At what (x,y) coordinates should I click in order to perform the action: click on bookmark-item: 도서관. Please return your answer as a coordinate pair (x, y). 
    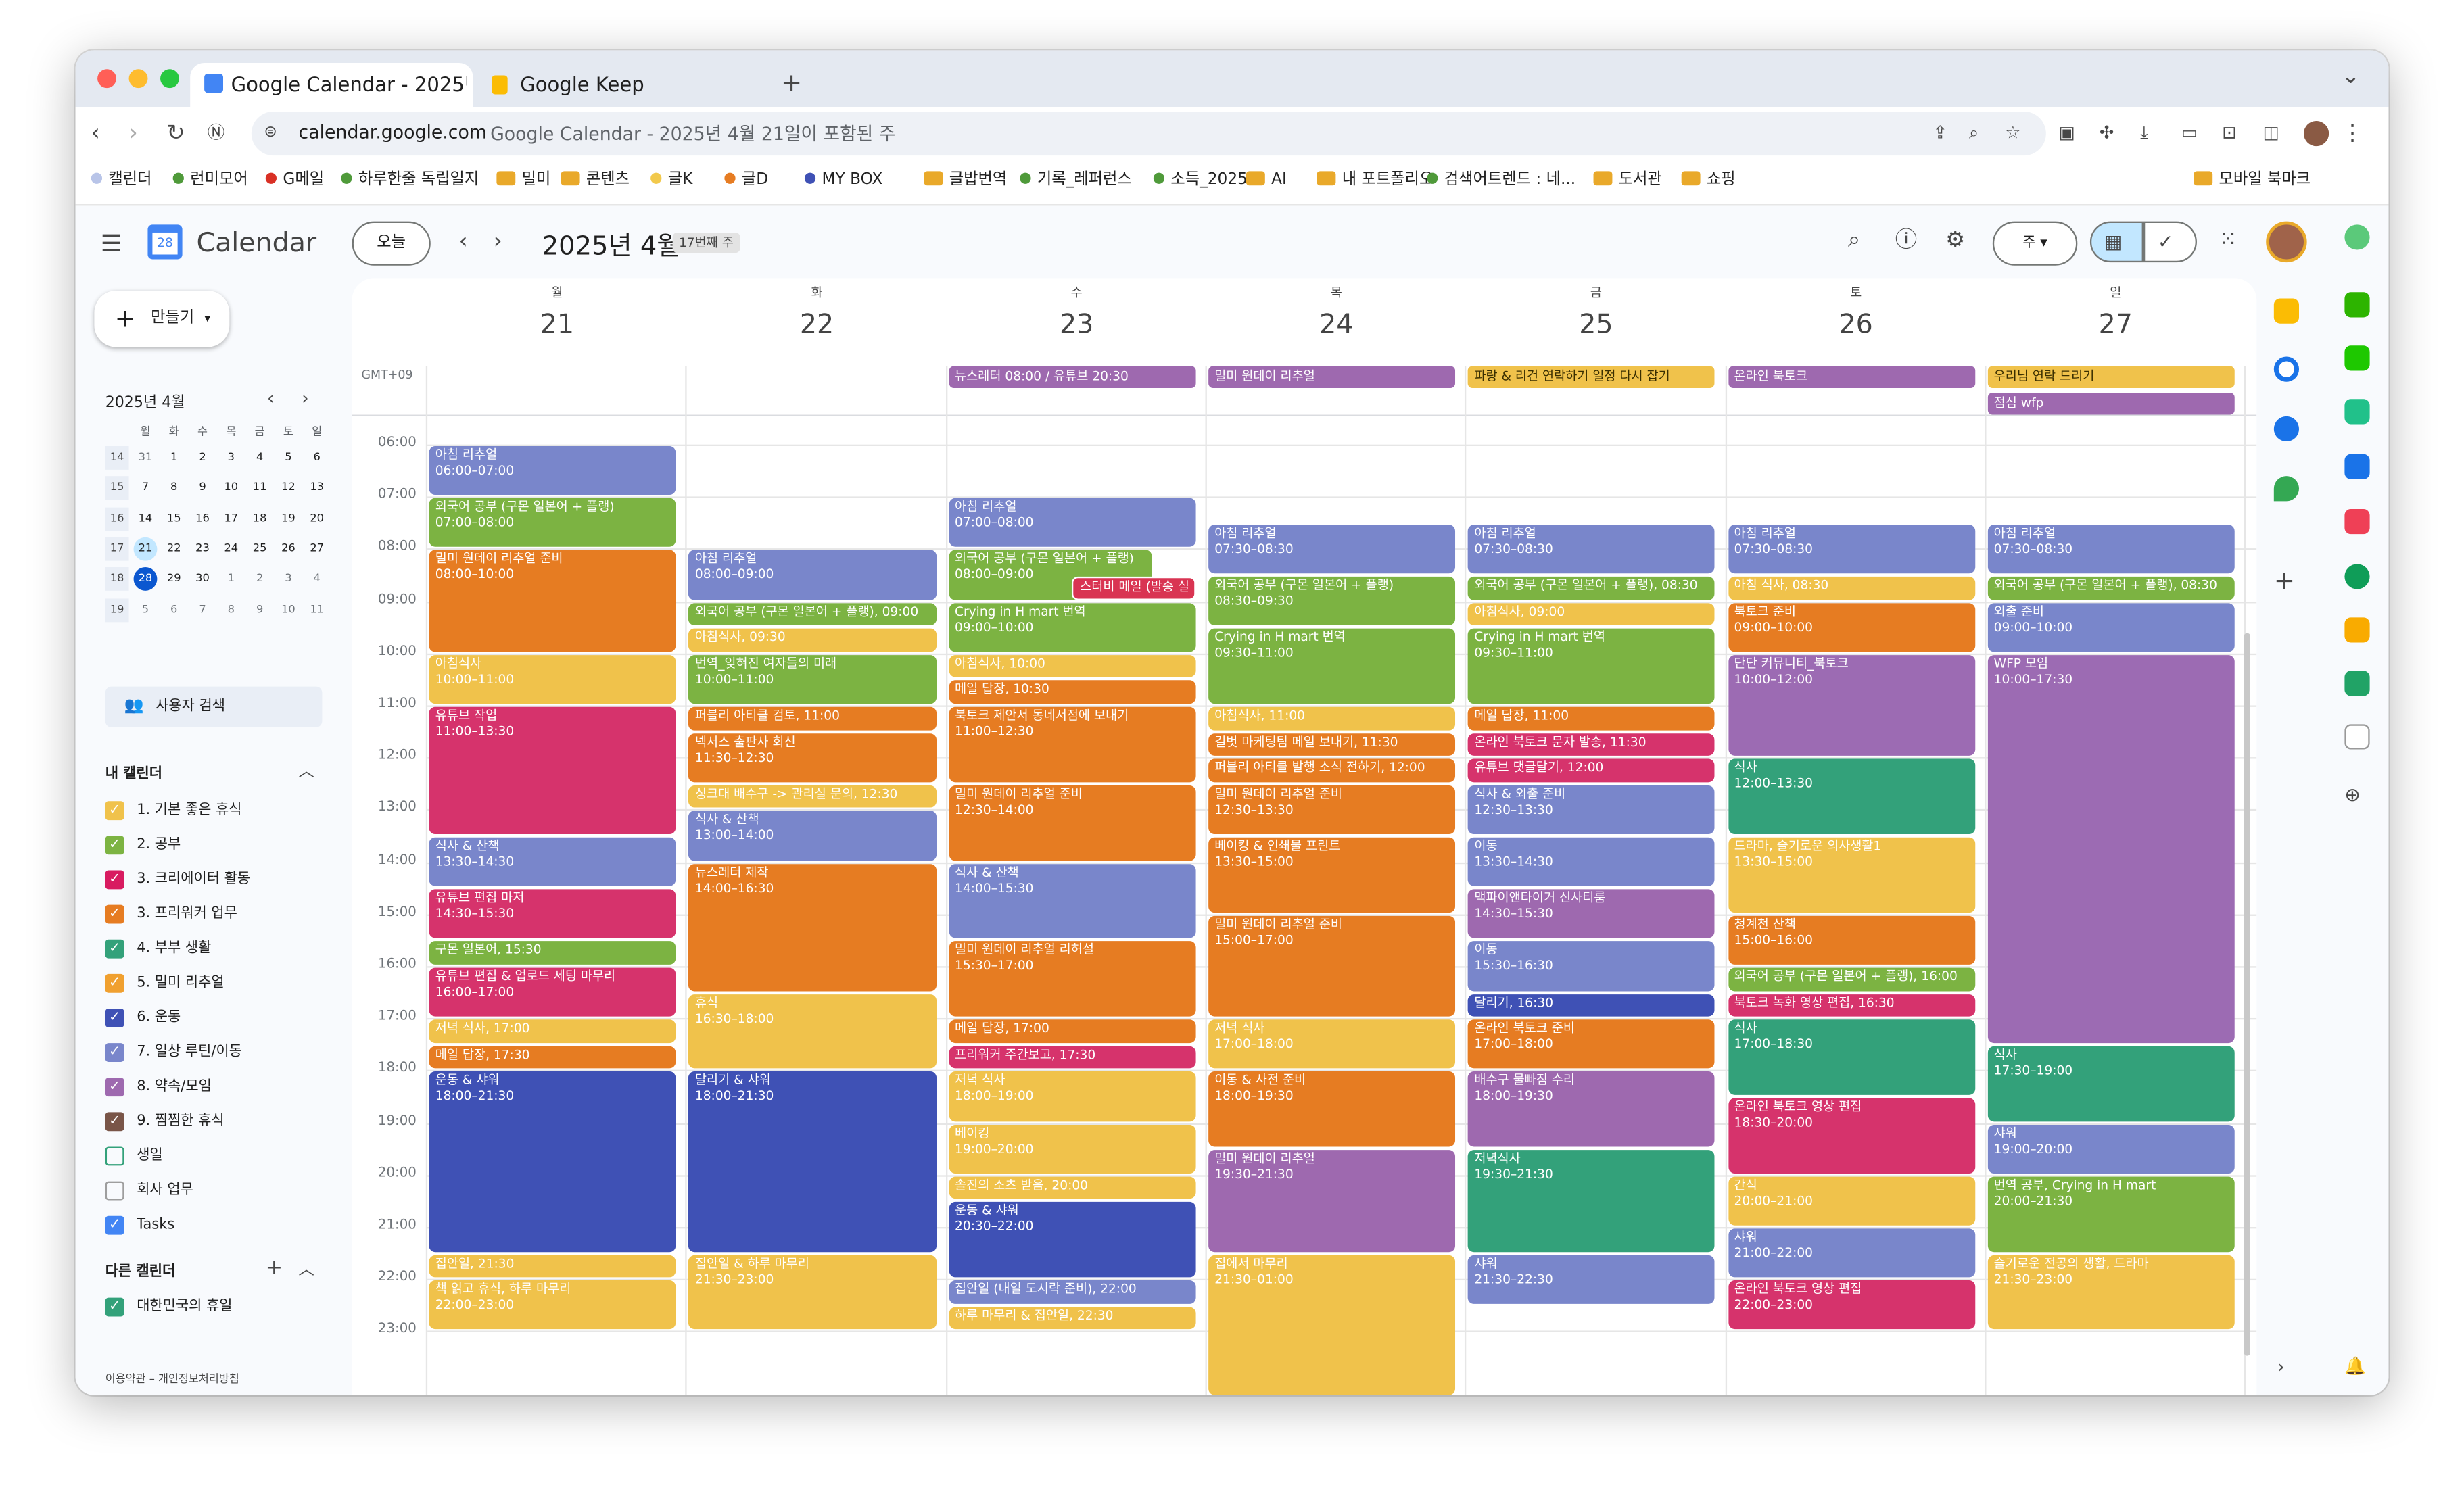
    Looking at the image, I should click on (1627, 180).